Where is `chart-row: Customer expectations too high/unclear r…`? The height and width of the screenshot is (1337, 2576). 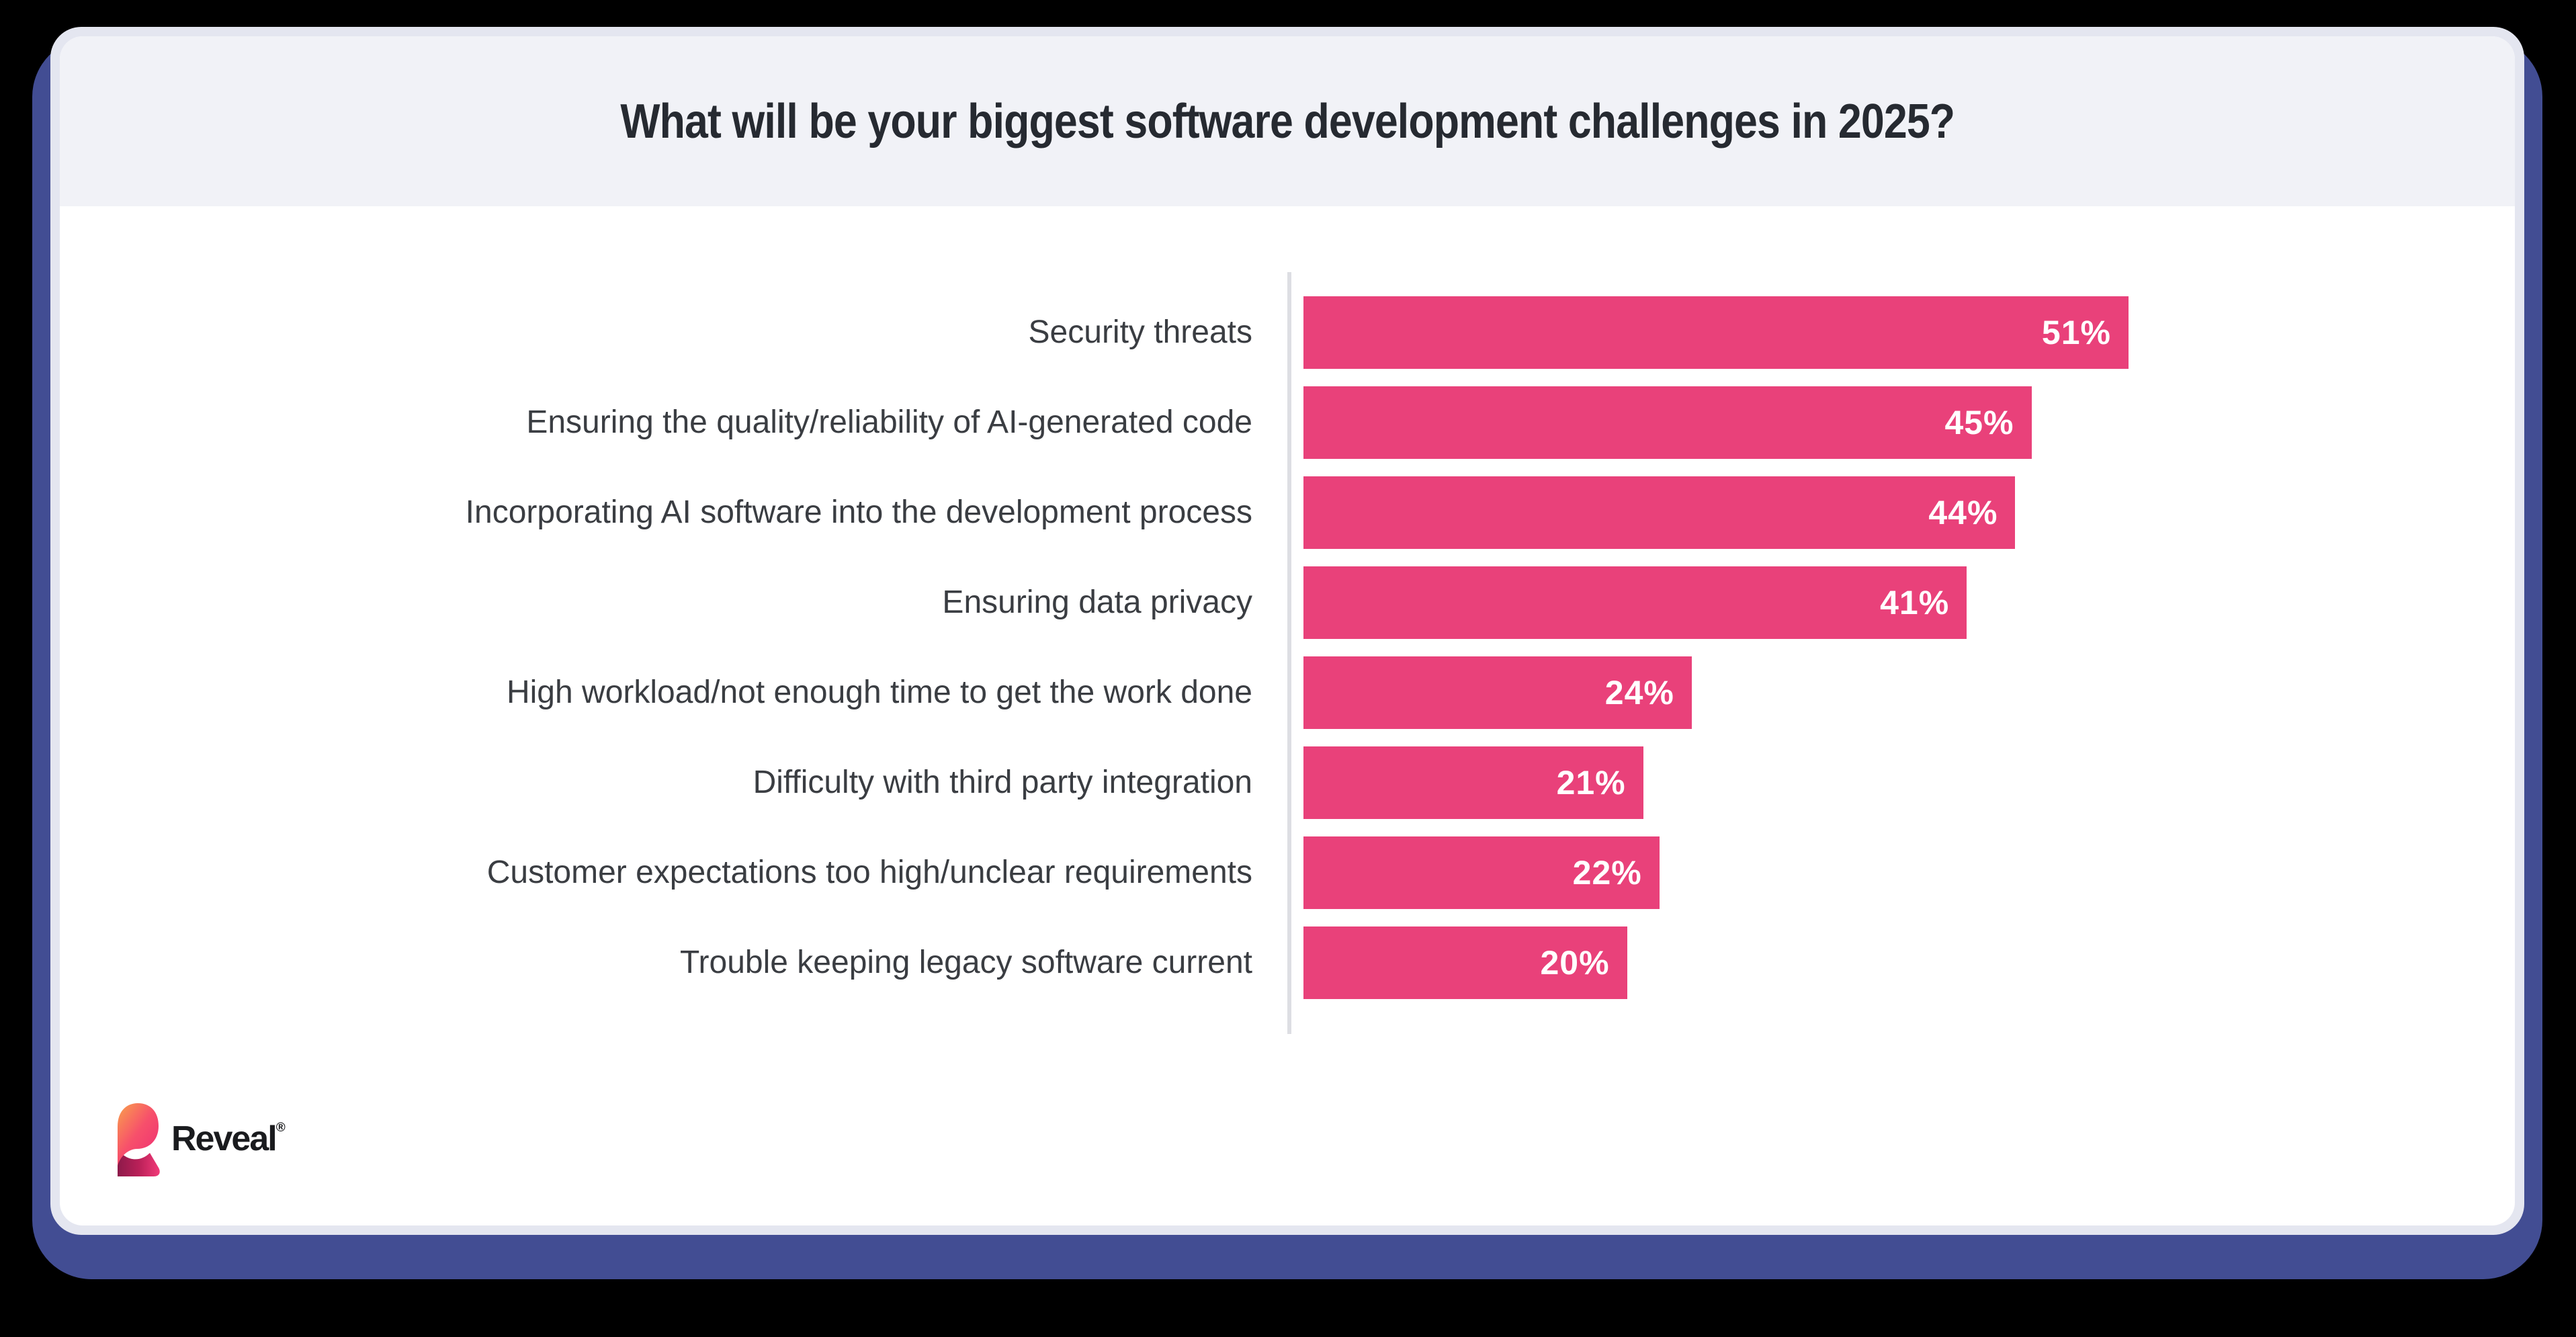 chart-row: Customer expectations too high/unclear r… is located at coordinates (1287, 872).